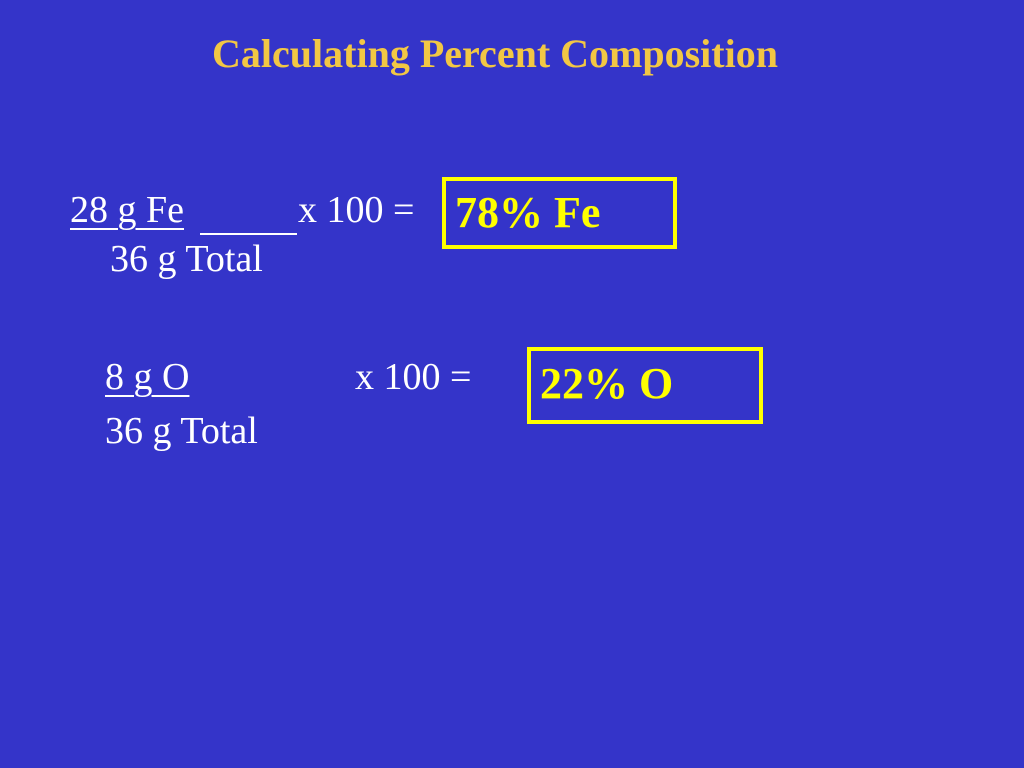  Describe the element at coordinates (127, 210) in the screenshot. I see `numerator: 28 g Fe` at that location.